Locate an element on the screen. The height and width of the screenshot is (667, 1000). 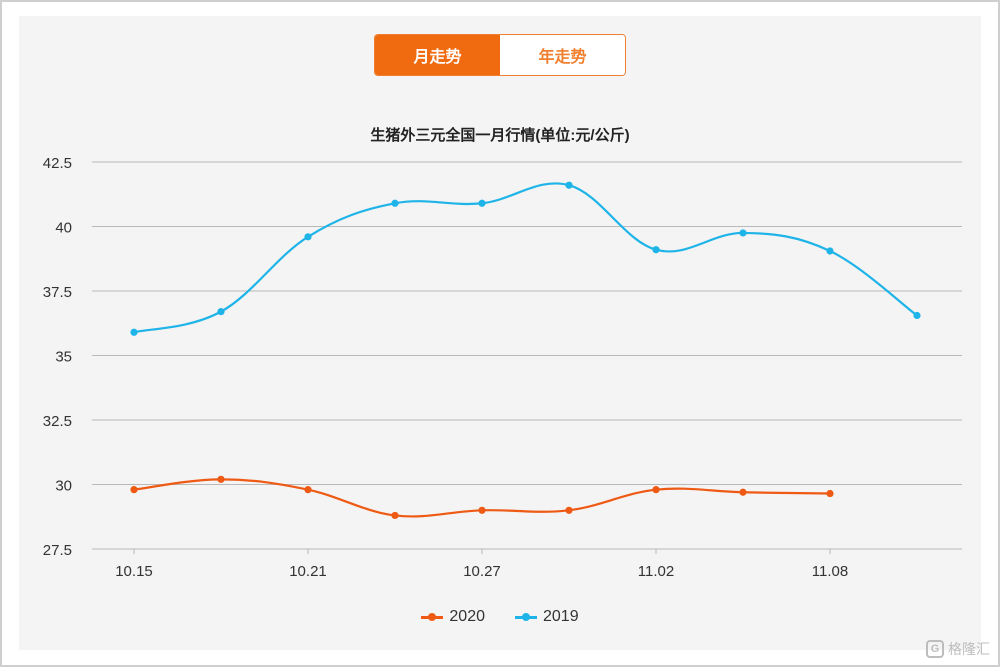
legend-swatch-2020 is located at coordinates (432, 616).